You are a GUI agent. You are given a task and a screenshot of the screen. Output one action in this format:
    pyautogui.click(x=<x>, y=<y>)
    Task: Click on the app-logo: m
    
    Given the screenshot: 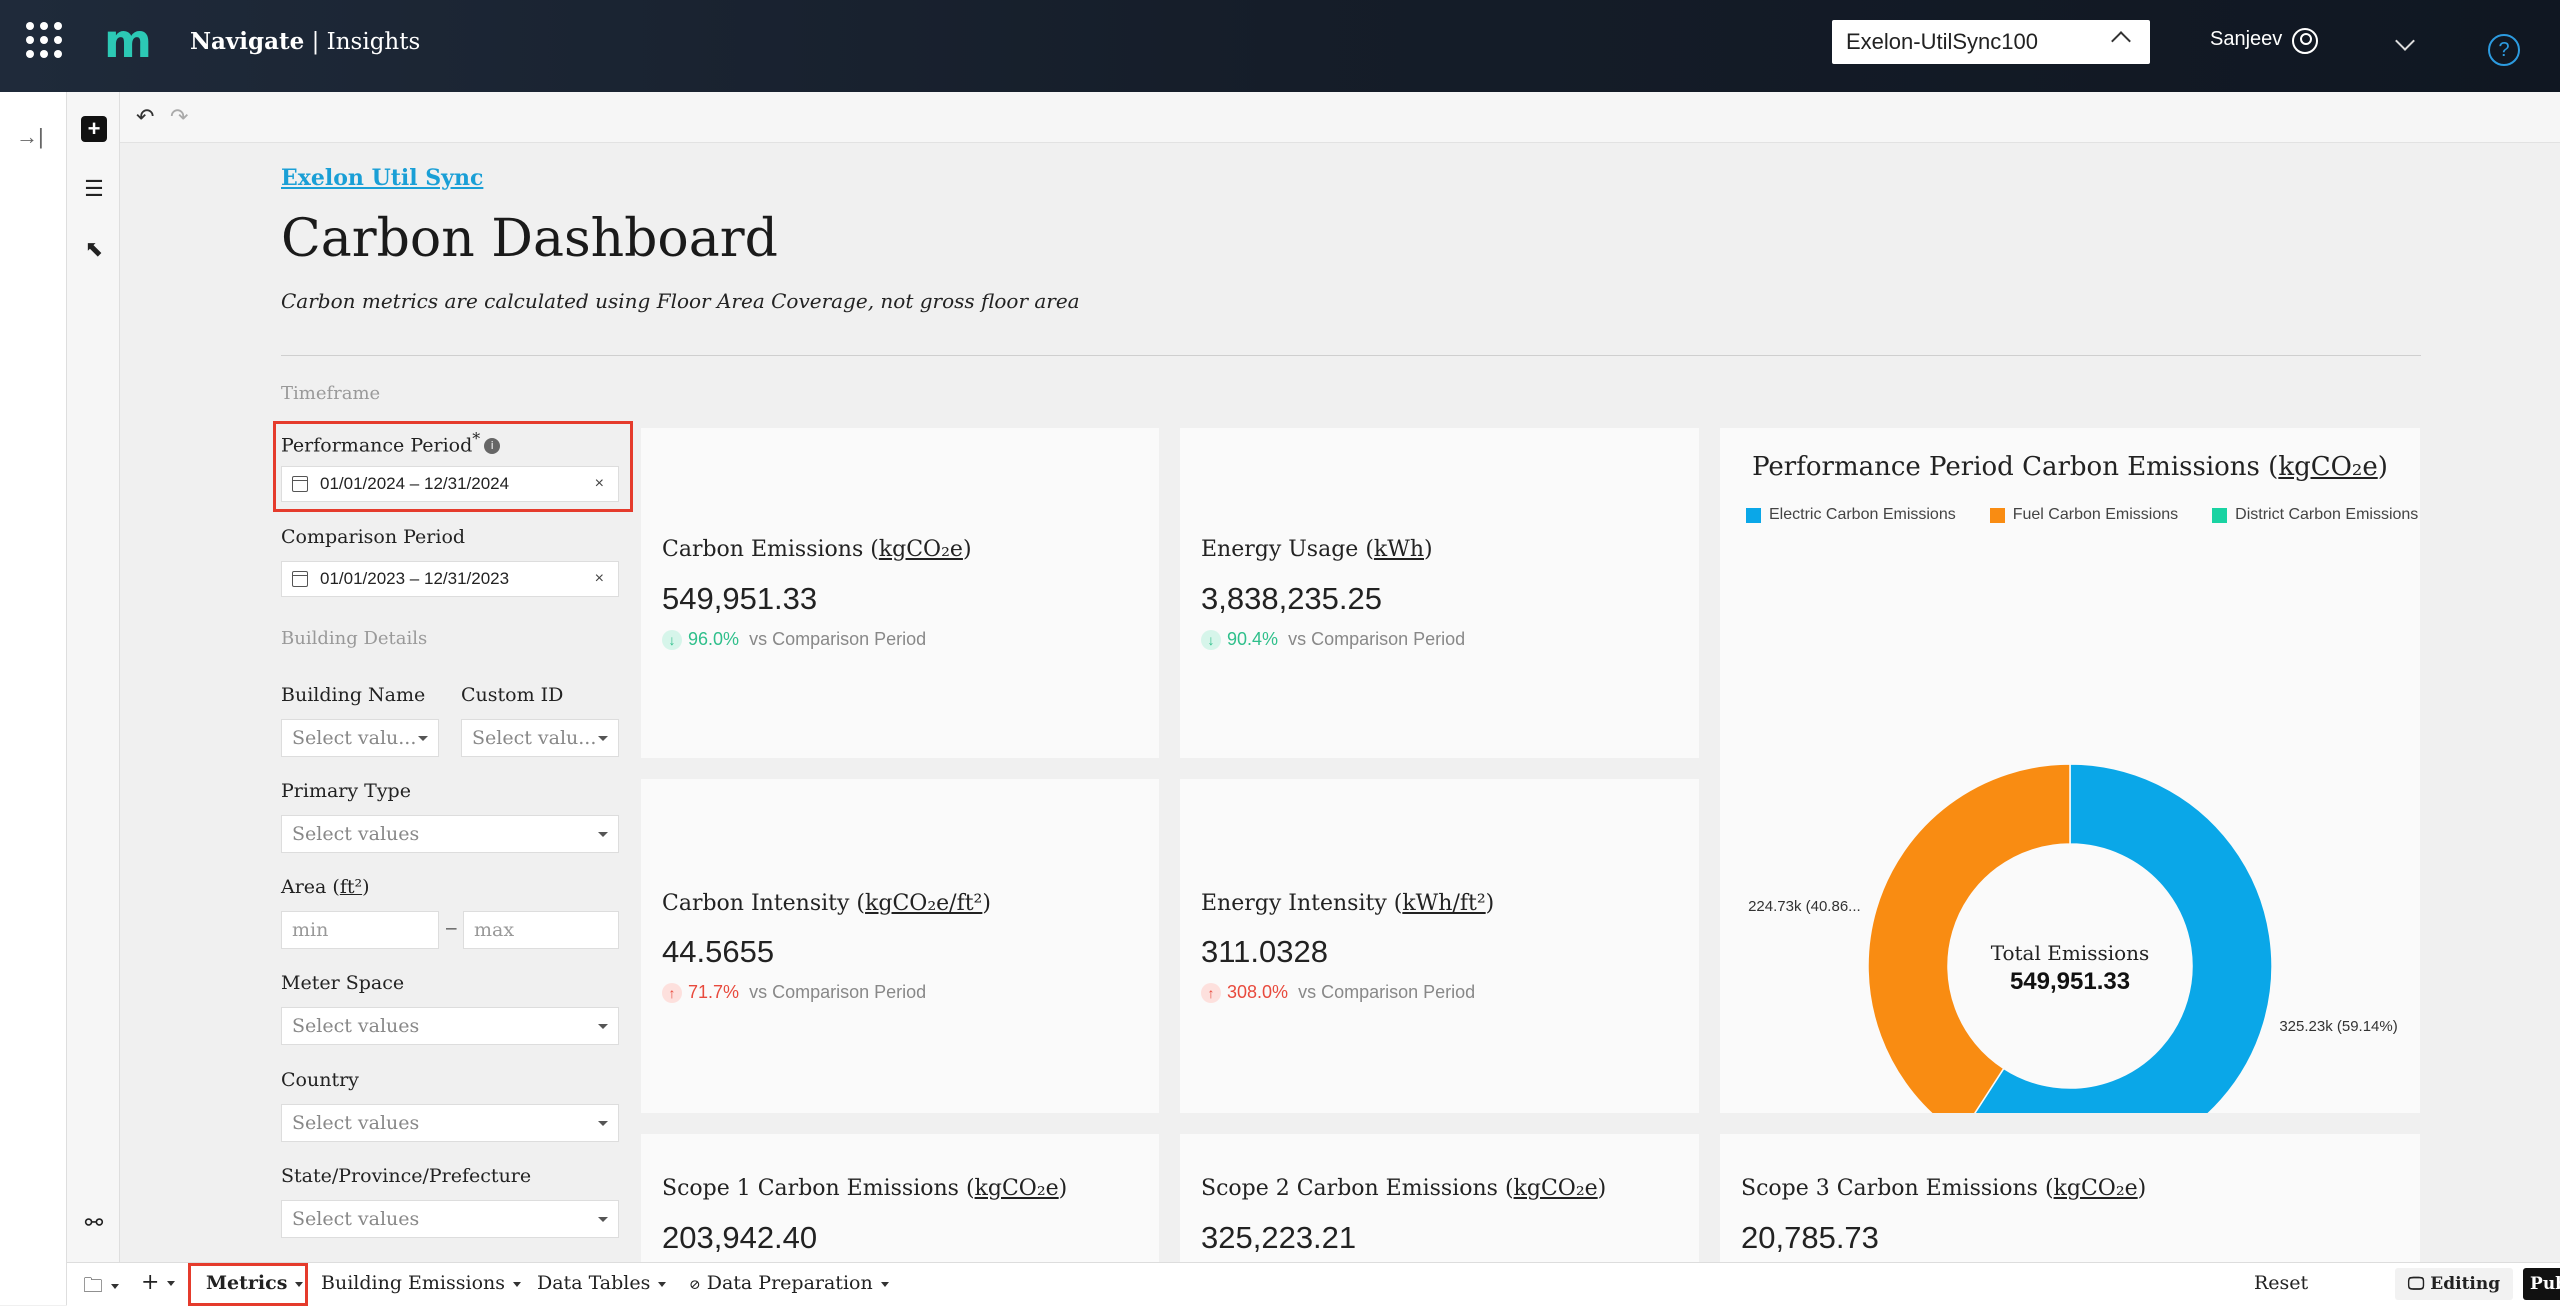 What is the action you would take?
    pyautogui.click(x=128, y=41)
    